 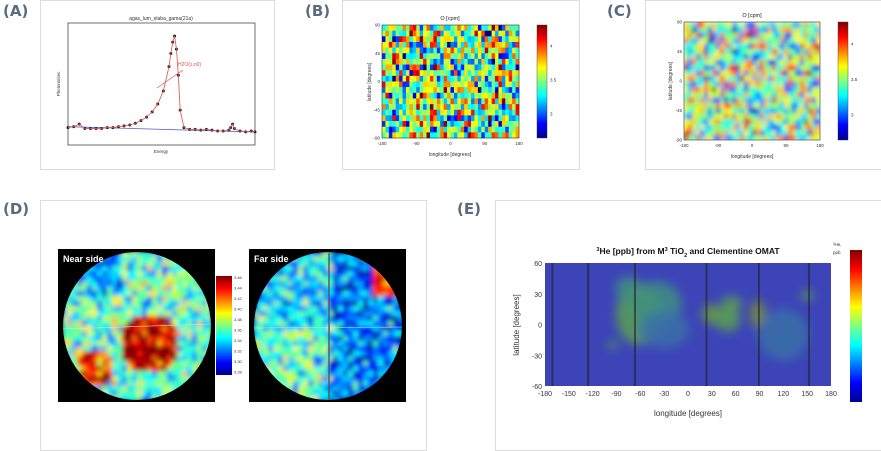 What do you see at coordinates (450, 81) in the screenshot?
I see `panel-b-plot-border` at bounding box center [450, 81].